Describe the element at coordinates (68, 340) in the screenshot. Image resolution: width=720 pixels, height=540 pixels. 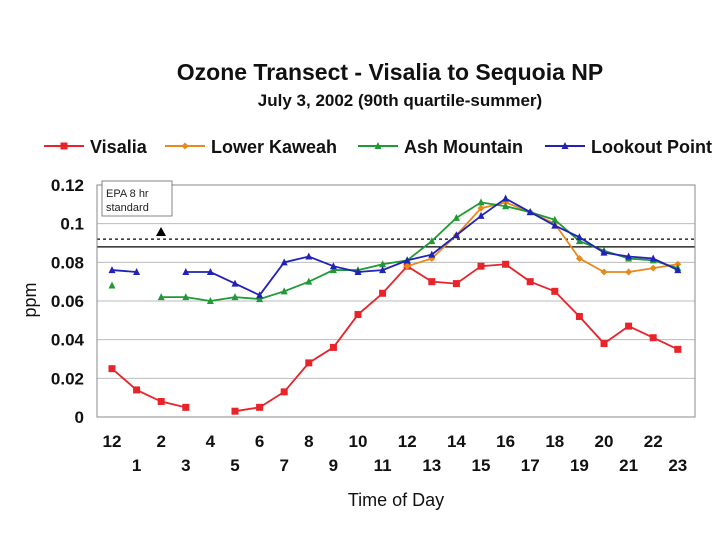
I see `y-tick-label: 0.04` at that location.